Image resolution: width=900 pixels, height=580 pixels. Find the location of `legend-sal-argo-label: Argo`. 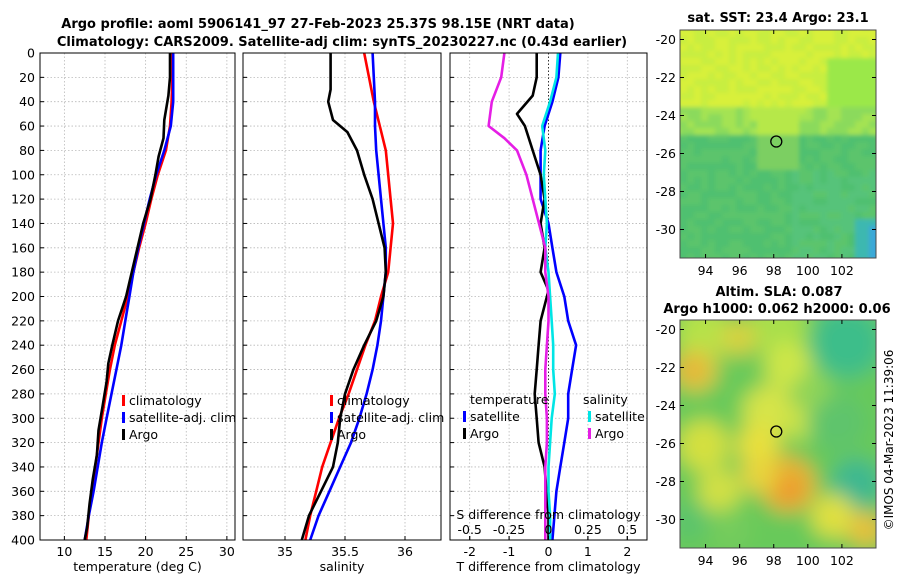

legend-sal-argo-label: Argo is located at coordinates (609, 433).